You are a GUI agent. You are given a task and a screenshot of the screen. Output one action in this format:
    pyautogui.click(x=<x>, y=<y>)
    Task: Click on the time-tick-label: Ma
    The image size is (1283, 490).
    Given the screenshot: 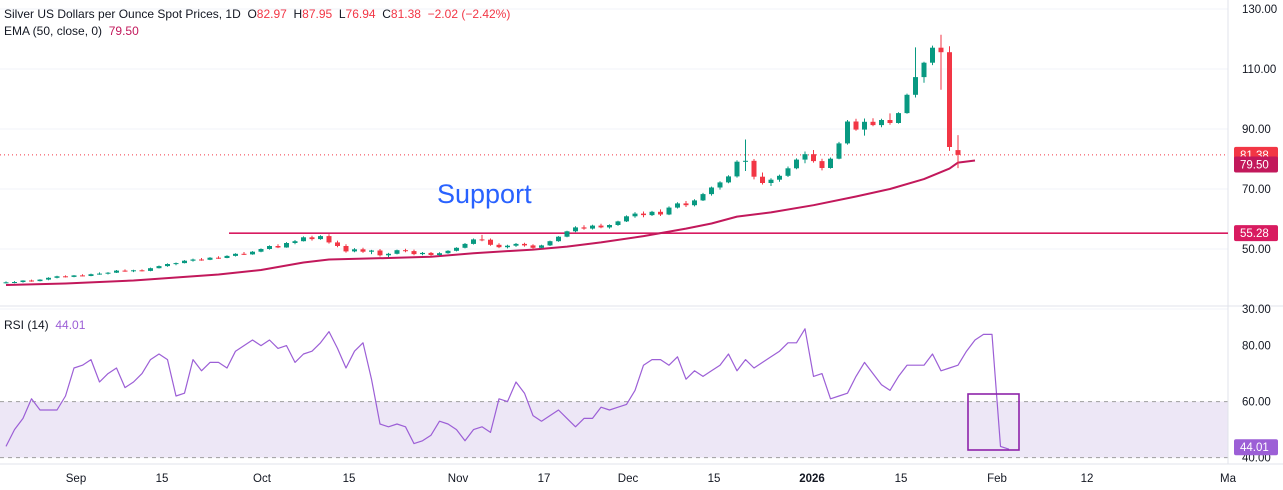 What is the action you would take?
    pyautogui.click(x=1228, y=479)
    